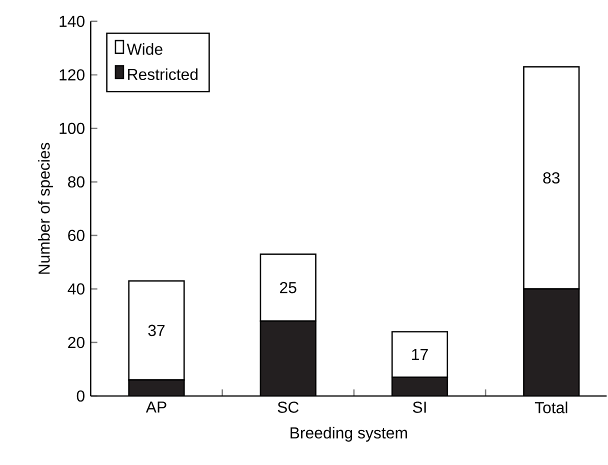  I want to click on data-label: 25, so click(288, 288).